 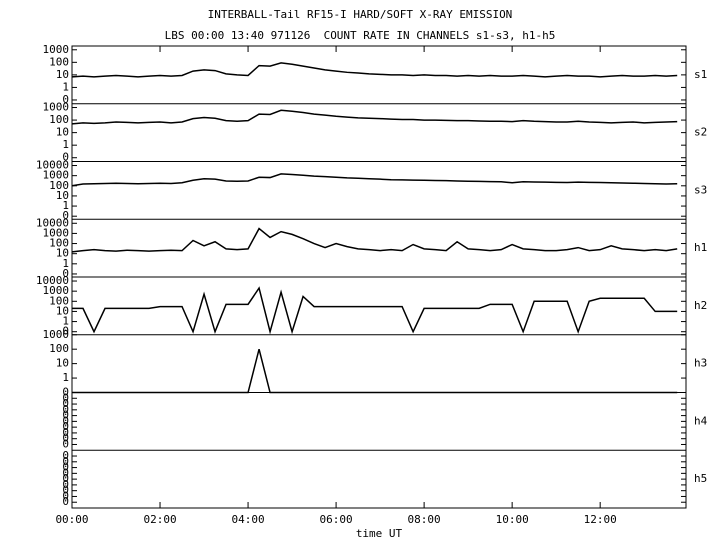 What do you see at coordinates (700, 363) in the screenshot?
I see `panel-label: h3` at bounding box center [700, 363].